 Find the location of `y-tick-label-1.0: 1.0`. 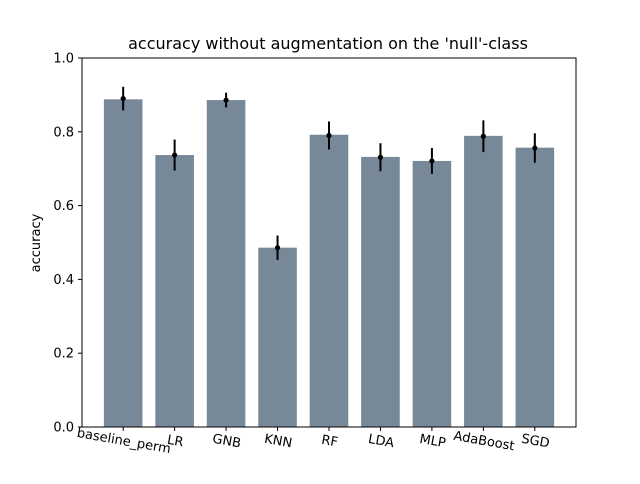

y-tick-label-1.0: 1.0 is located at coordinates (63, 59).